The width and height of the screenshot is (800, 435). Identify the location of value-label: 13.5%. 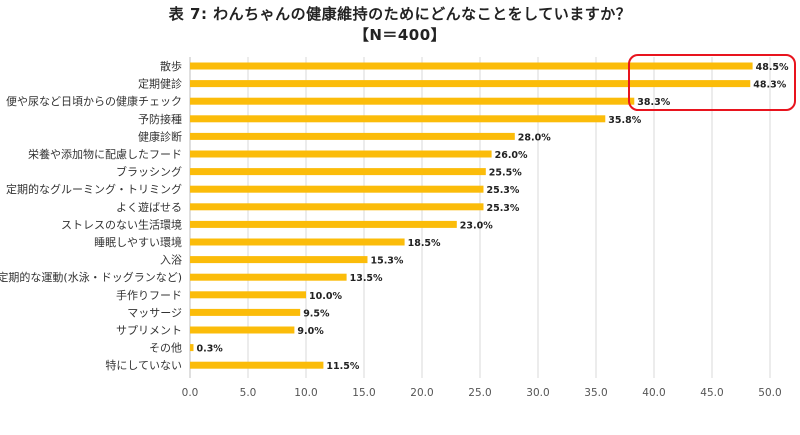
(366, 278).